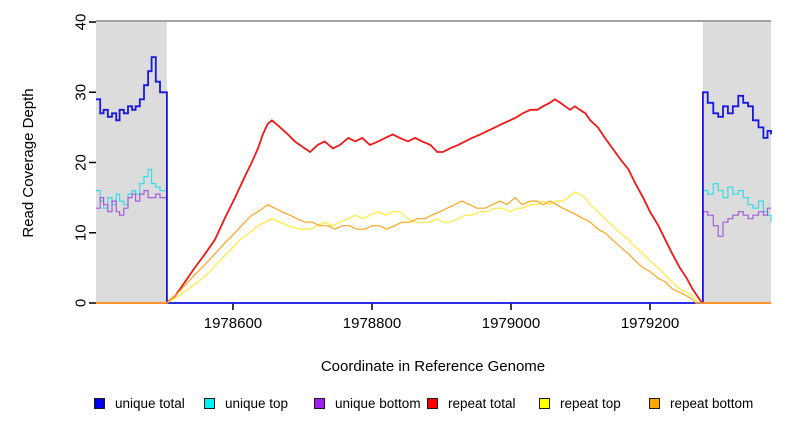  What do you see at coordinates (544, 403) in the screenshot?
I see `legend-swatch-repeat-top` at bounding box center [544, 403].